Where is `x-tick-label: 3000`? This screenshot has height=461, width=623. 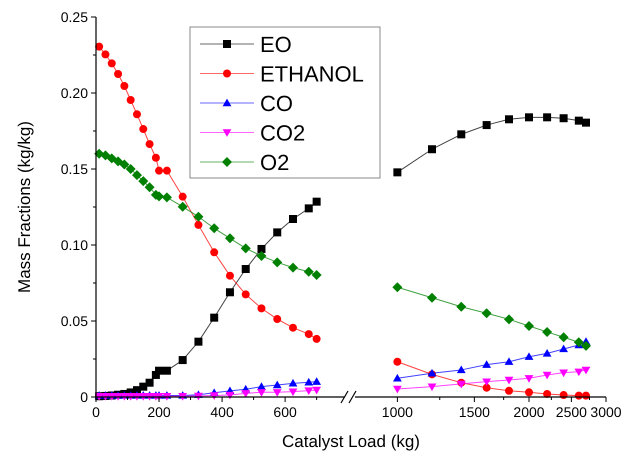
x-tick-label: 3000 is located at coordinates (606, 412).